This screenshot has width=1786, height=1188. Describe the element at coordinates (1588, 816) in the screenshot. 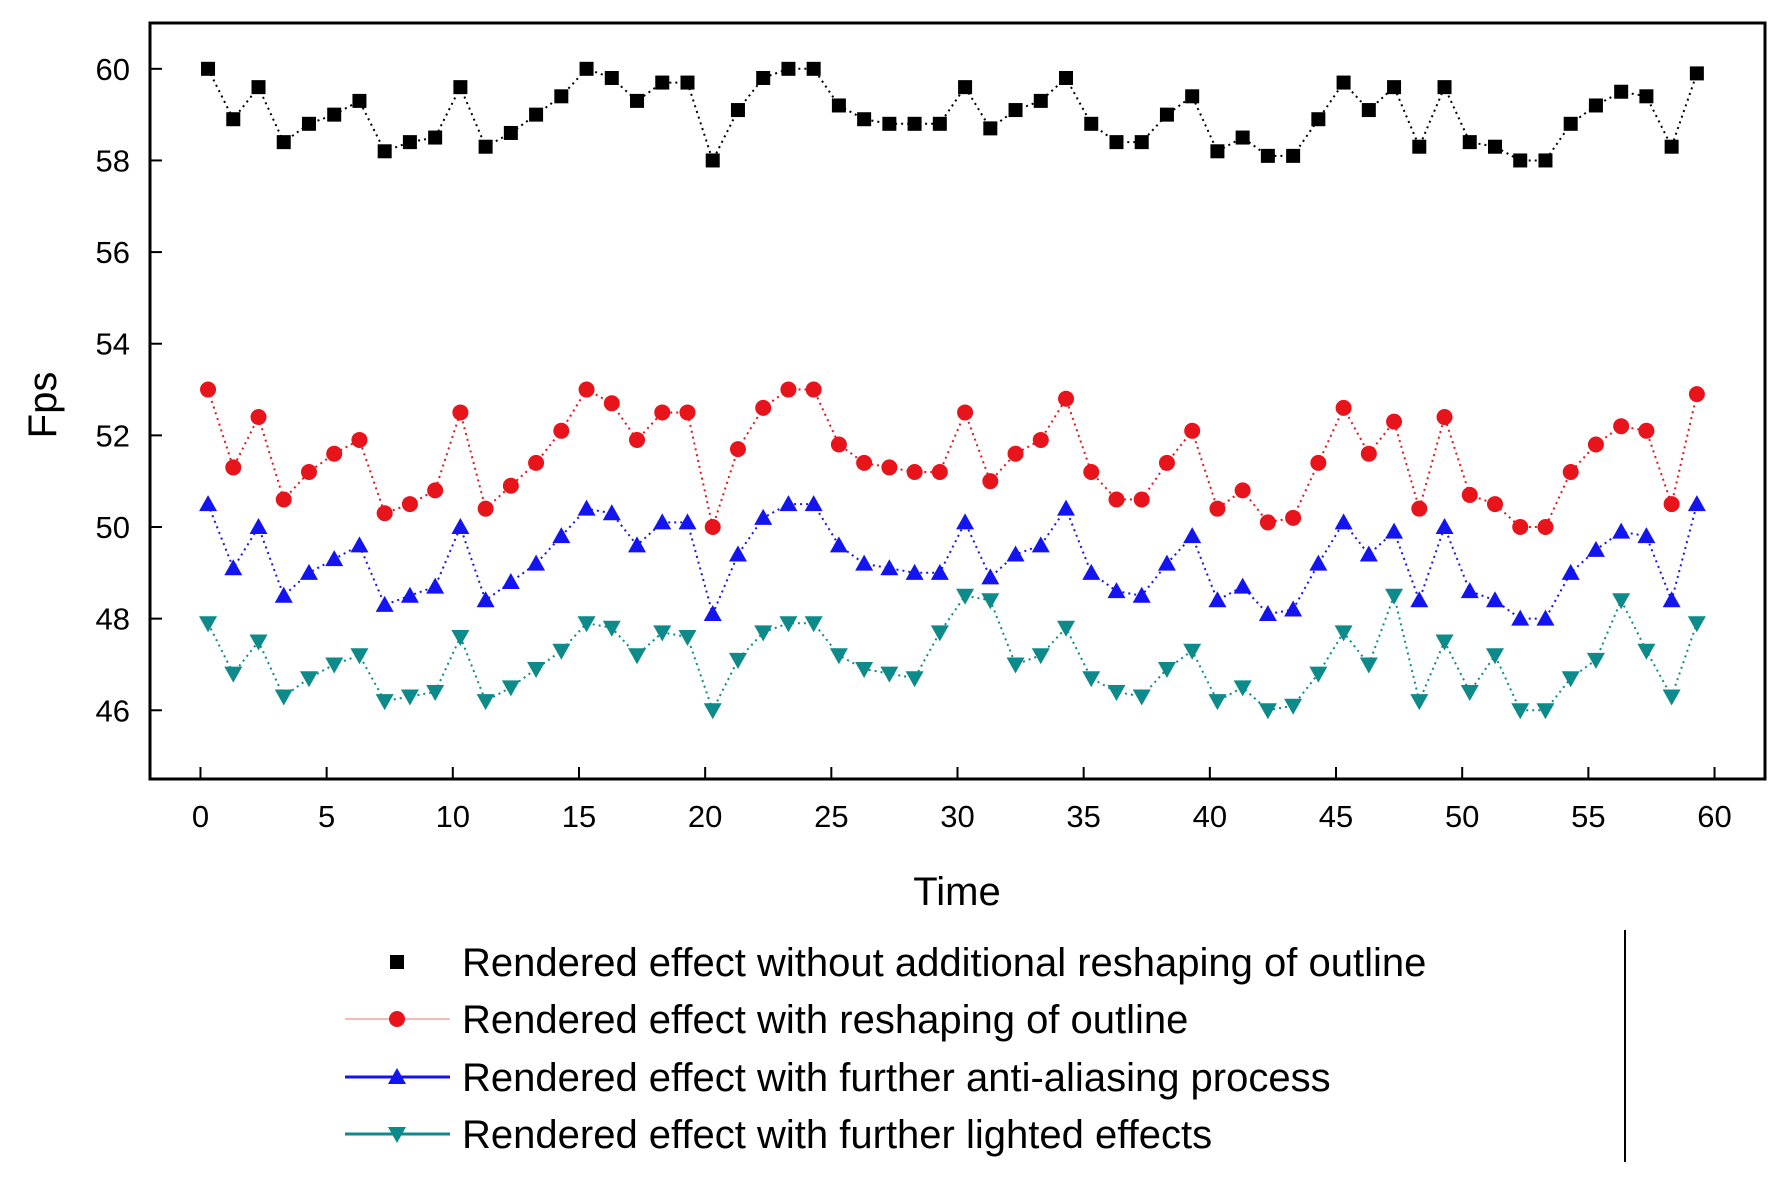

I see `x-tick-label-11: 55` at that location.